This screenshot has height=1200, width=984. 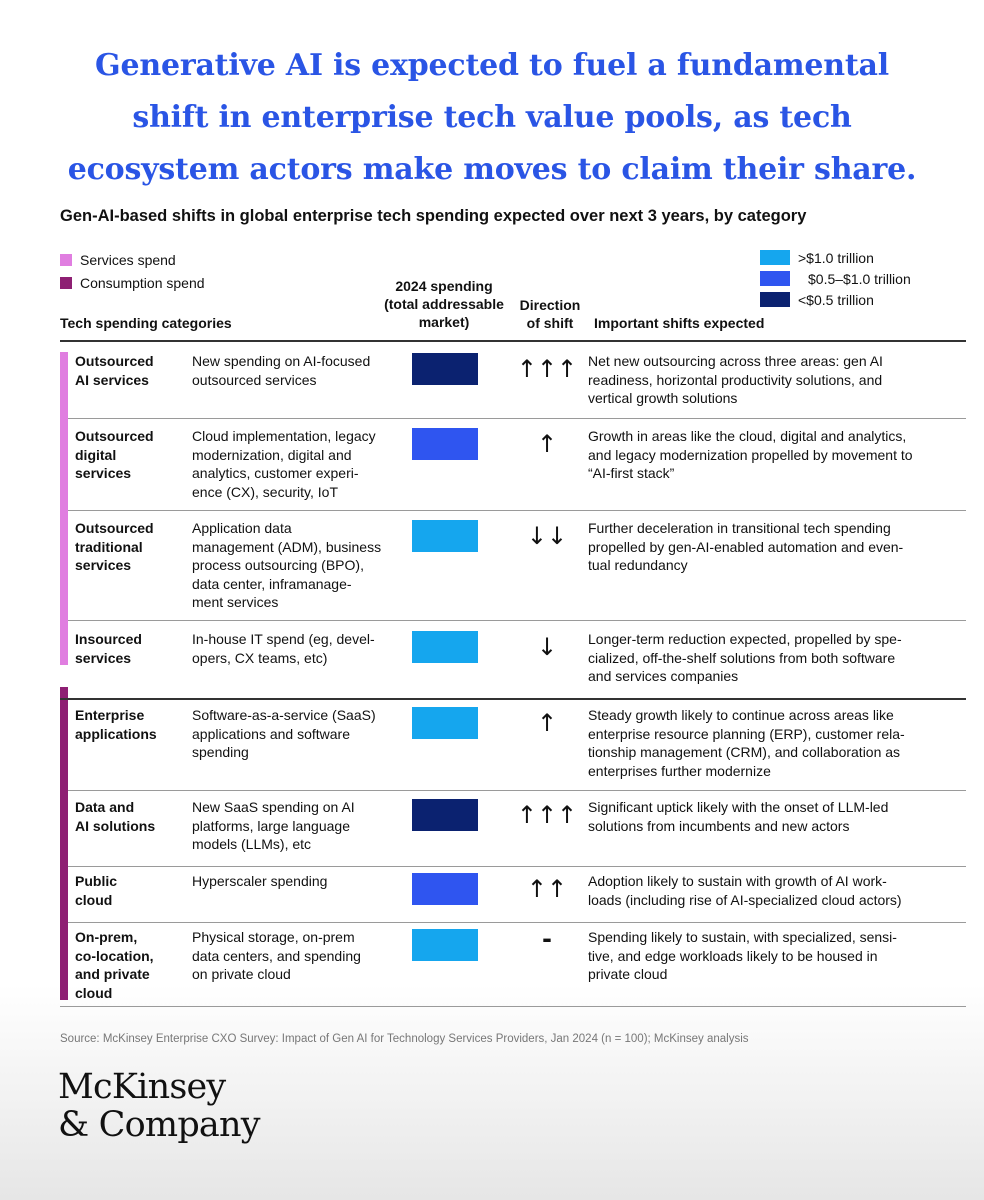 I want to click on text-line: Insourced, so click(x=108, y=639).